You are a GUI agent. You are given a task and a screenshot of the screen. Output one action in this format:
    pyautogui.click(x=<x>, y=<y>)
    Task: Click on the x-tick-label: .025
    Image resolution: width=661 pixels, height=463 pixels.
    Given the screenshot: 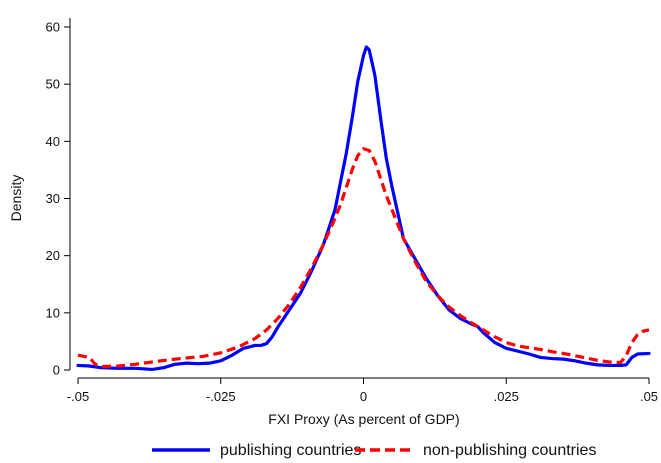 What is the action you would take?
    pyautogui.click(x=506, y=396)
    